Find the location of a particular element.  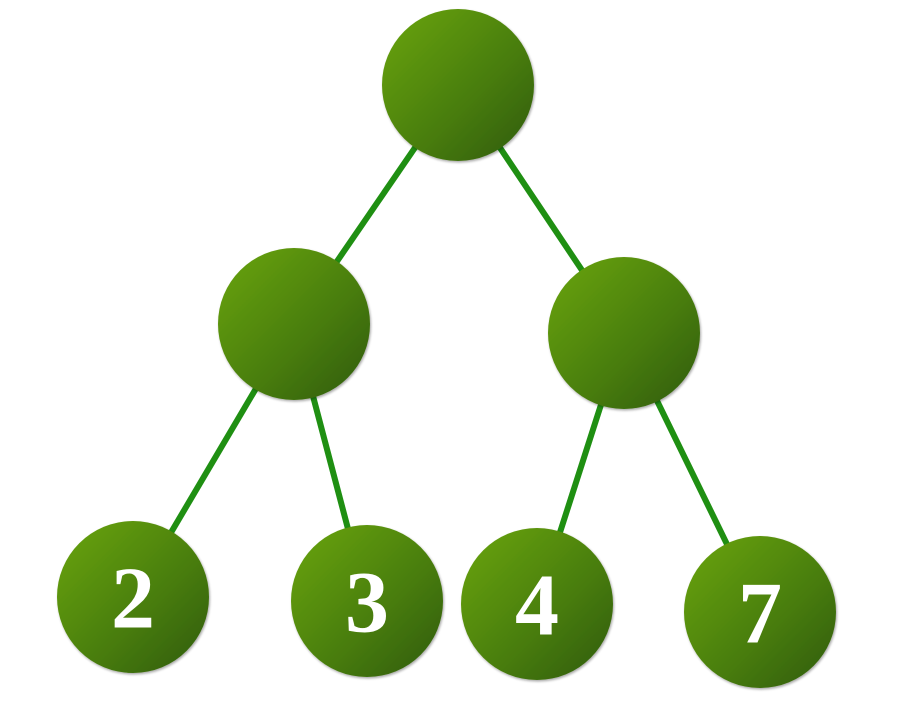

node-label: 4 is located at coordinates (537, 606).